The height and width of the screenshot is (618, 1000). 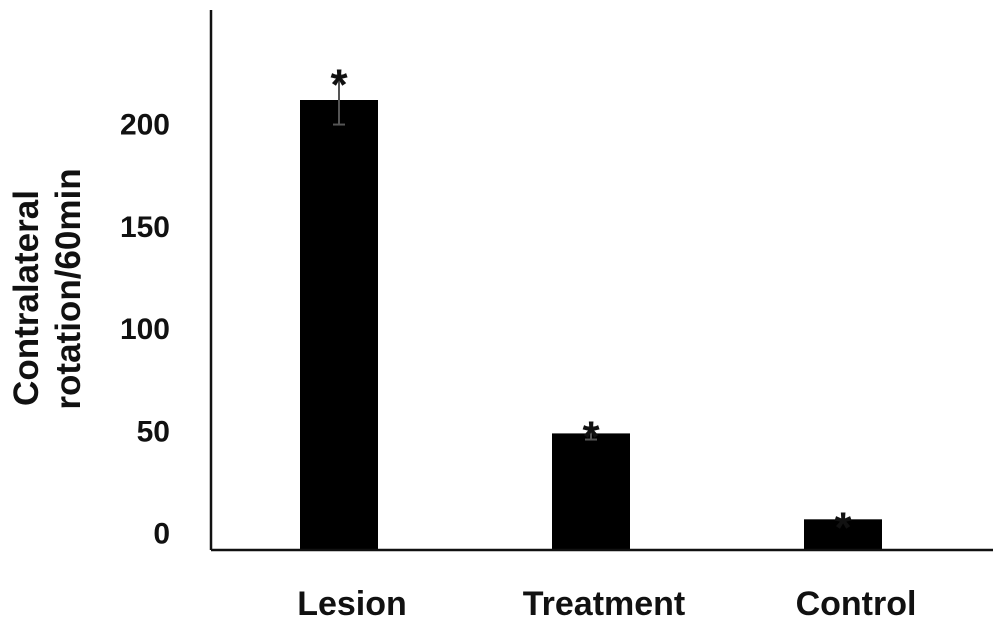 I want to click on bar-treatment, so click(x=591, y=491).